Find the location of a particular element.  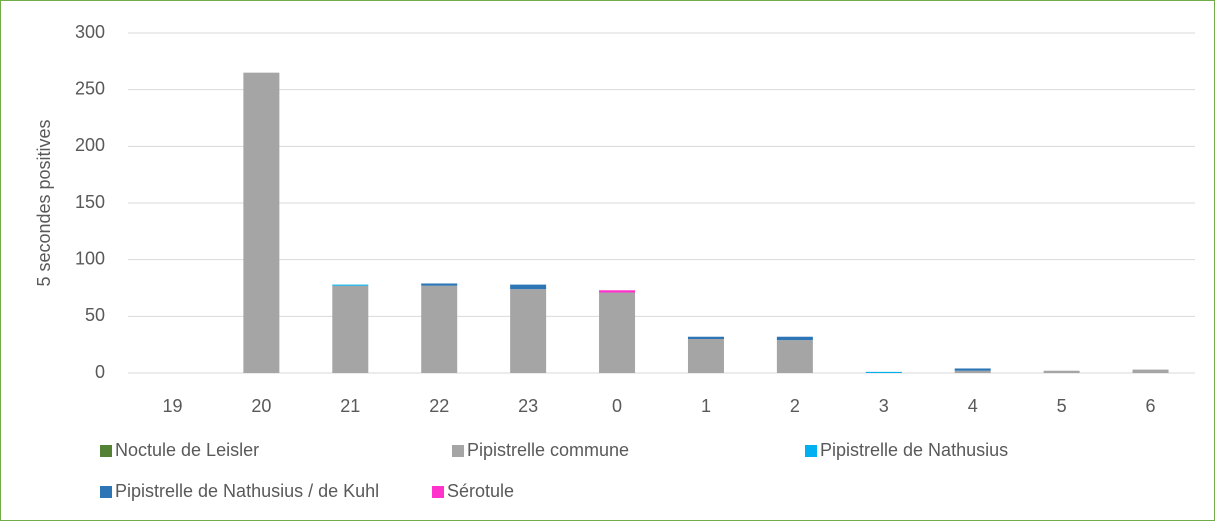

x-tick-label: 20 is located at coordinates (261, 406).